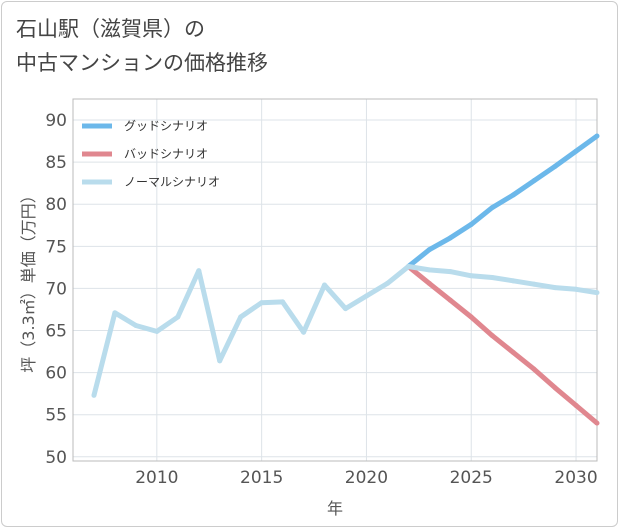  What do you see at coordinates (335, 508) in the screenshot?
I see `x-axis-label: 年` at bounding box center [335, 508].